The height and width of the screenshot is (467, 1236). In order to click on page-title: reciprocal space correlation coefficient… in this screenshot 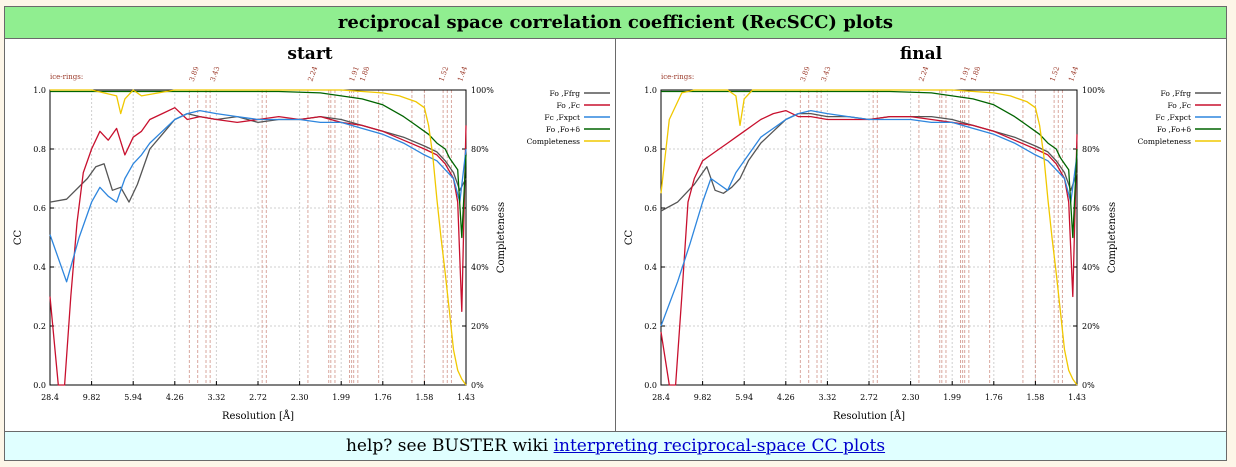, I will do `click(615, 23)`.